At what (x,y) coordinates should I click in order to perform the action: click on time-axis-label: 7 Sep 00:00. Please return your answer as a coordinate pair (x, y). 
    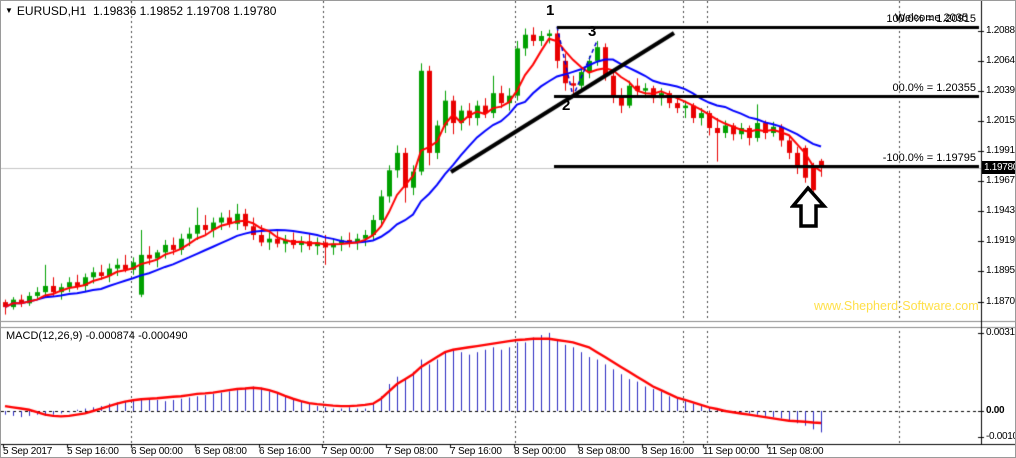
    Looking at the image, I should click on (348, 451).